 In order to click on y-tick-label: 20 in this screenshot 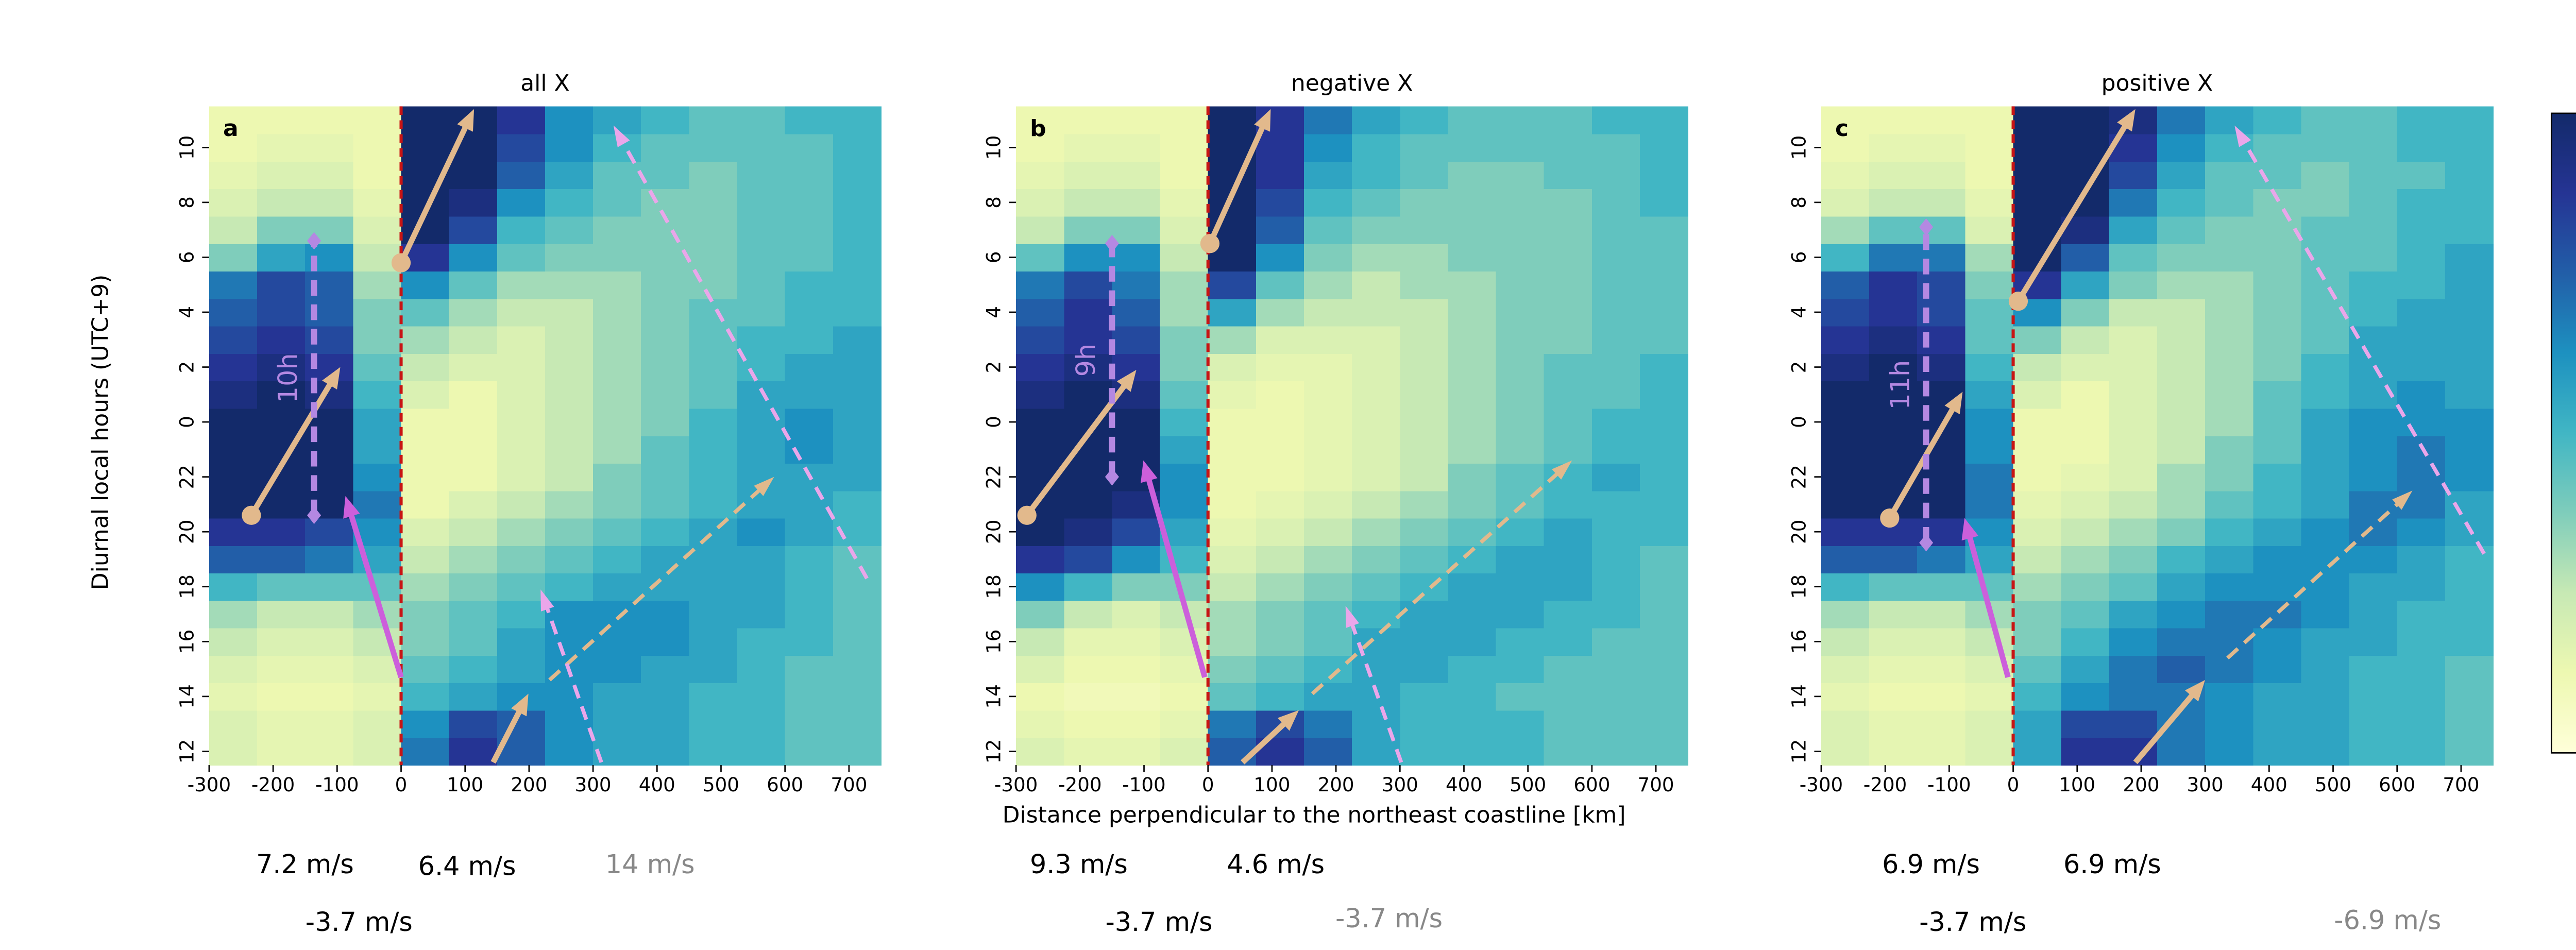, I will do `click(186, 532)`.